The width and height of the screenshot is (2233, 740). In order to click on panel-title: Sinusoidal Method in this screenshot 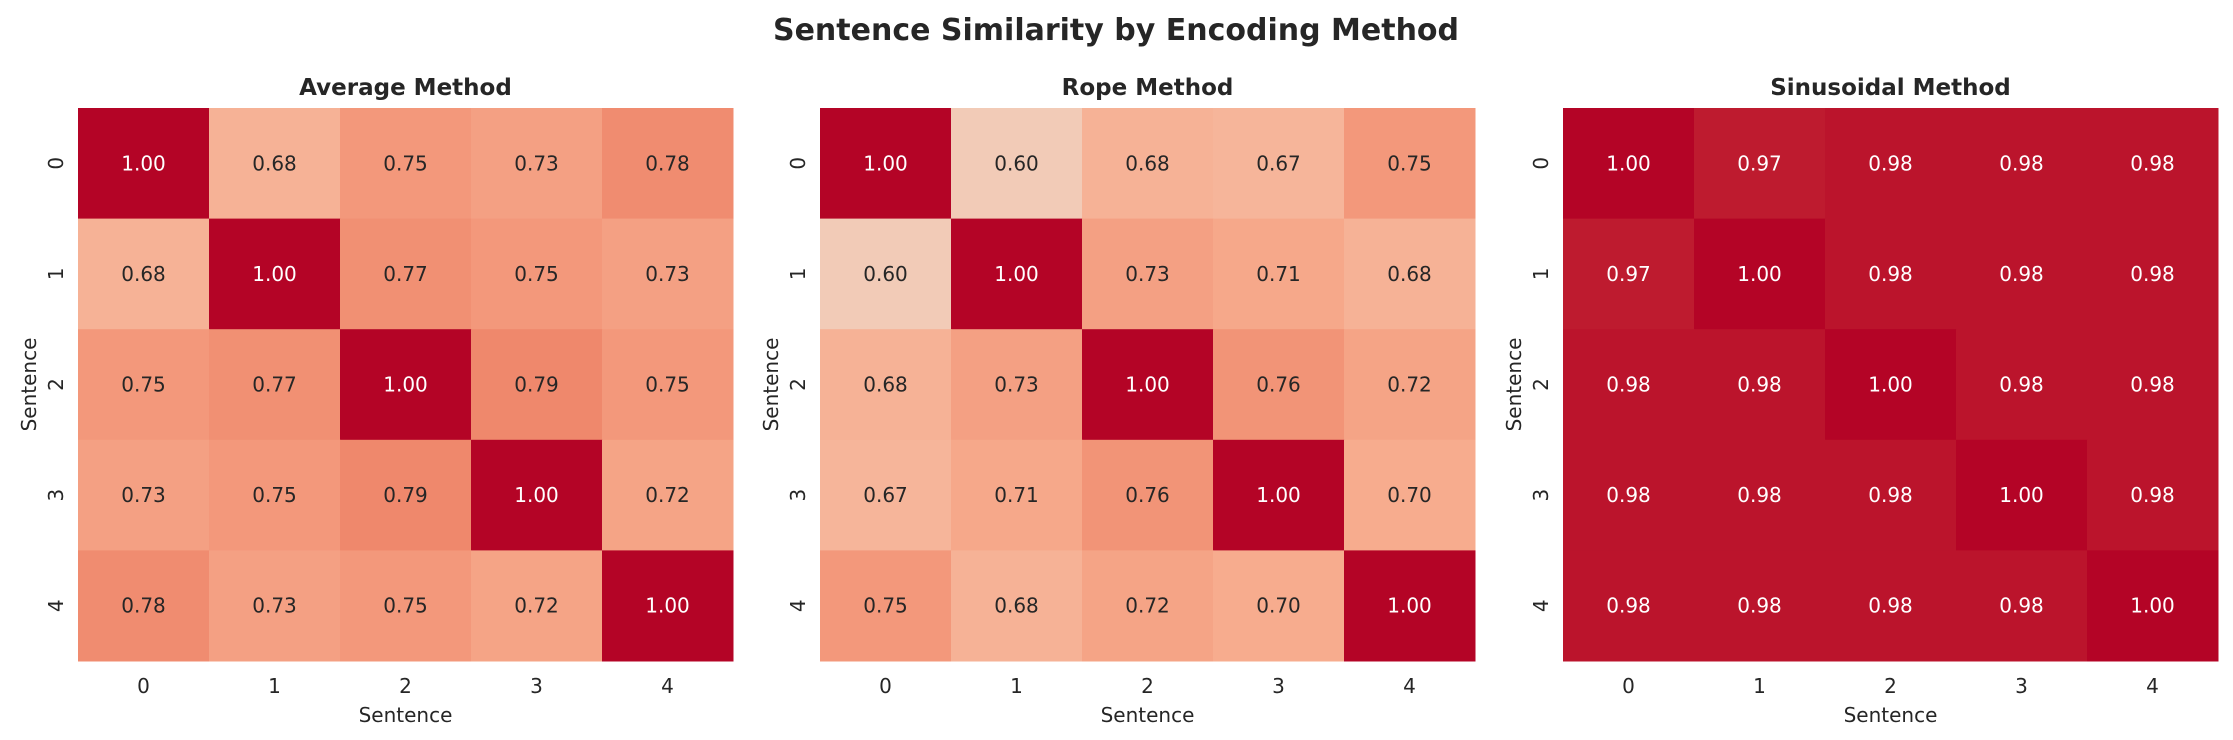, I will do `click(1890, 88)`.